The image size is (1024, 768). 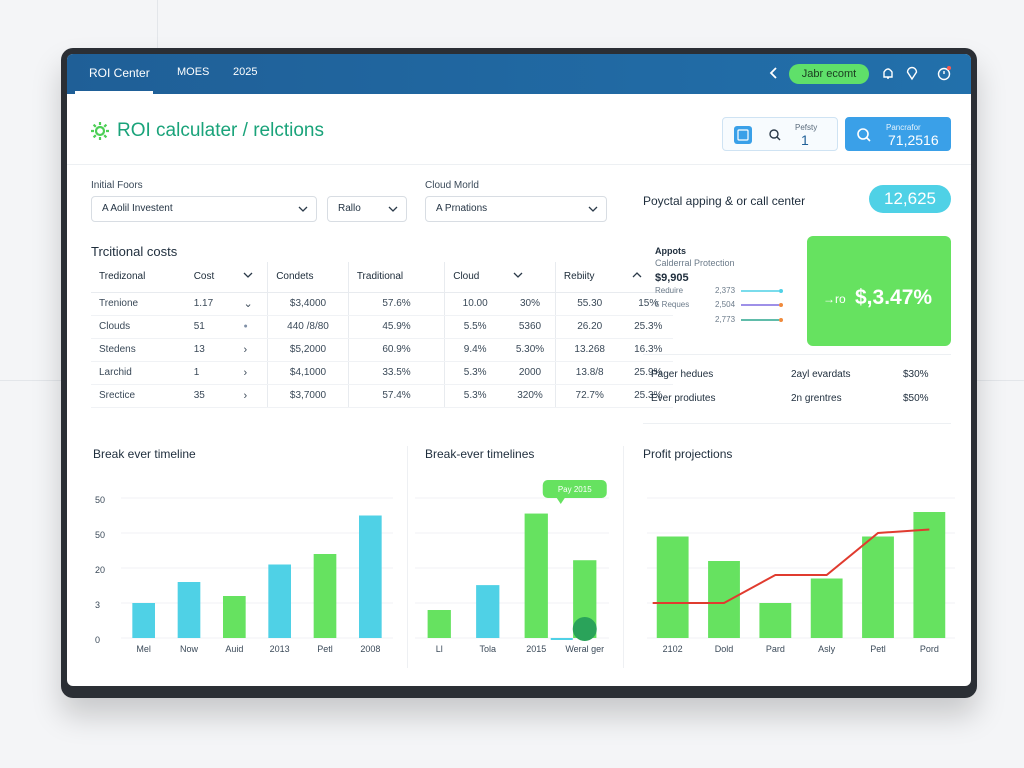 I want to click on col-header: Traditional, so click(x=396, y=277).